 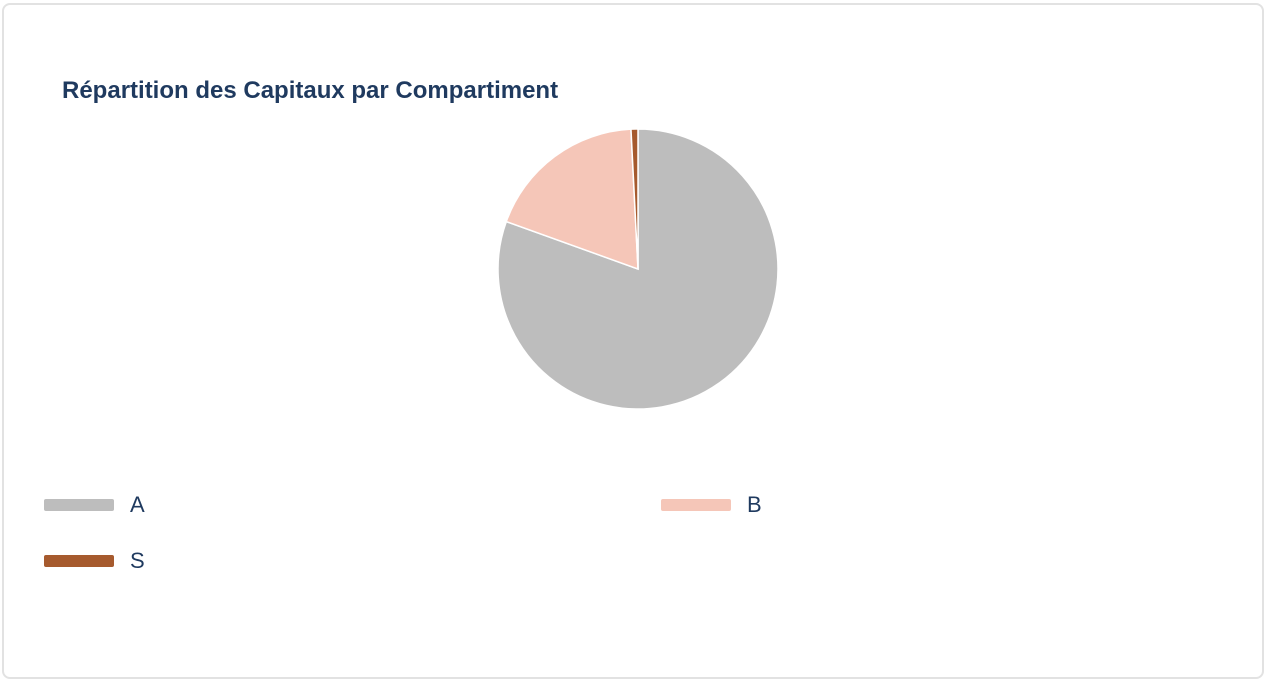 What do you see at coordinates (137, 504) in the screenshot?
I see `legend-label: A` at bounding box center [137, 504].